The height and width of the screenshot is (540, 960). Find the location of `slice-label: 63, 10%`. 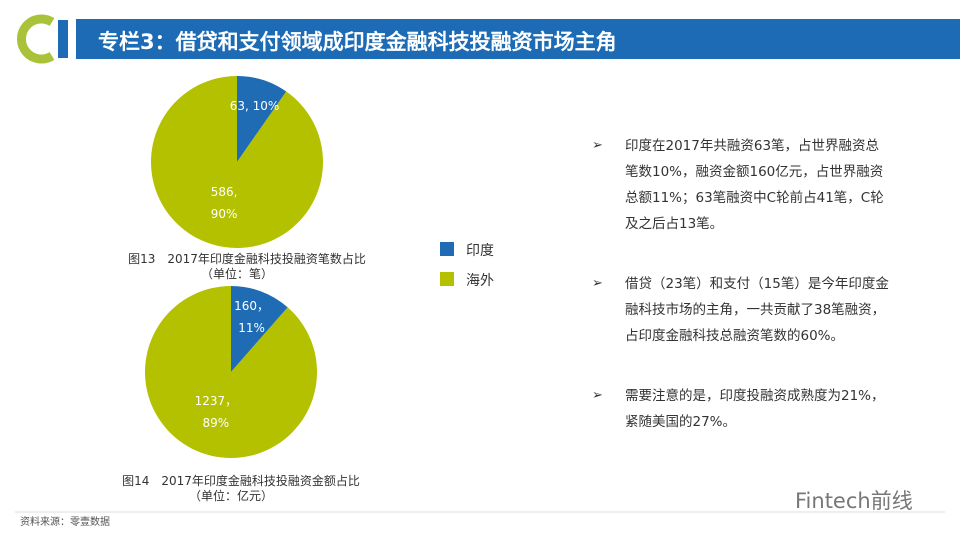

slice-label: 63, 10% is located at coordinates (254, 106).